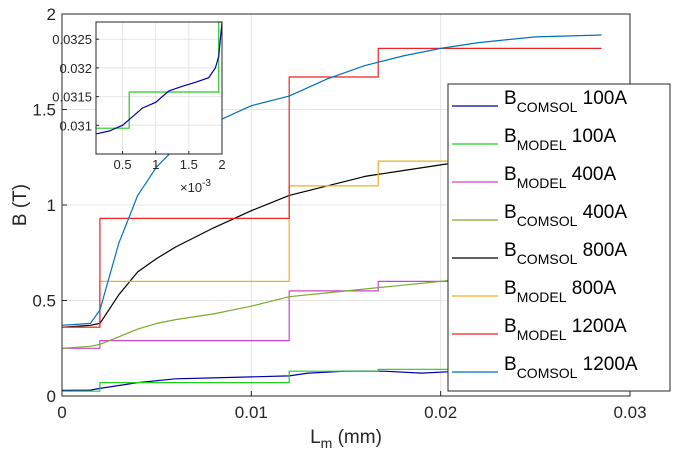 The width and height of the screenshot is (674, 459). I want to click on inset-axes: 0.5 1 1.5 2 0.031 0.0315 0.032 0.0325 ×10⁻³, so click(139, 108).